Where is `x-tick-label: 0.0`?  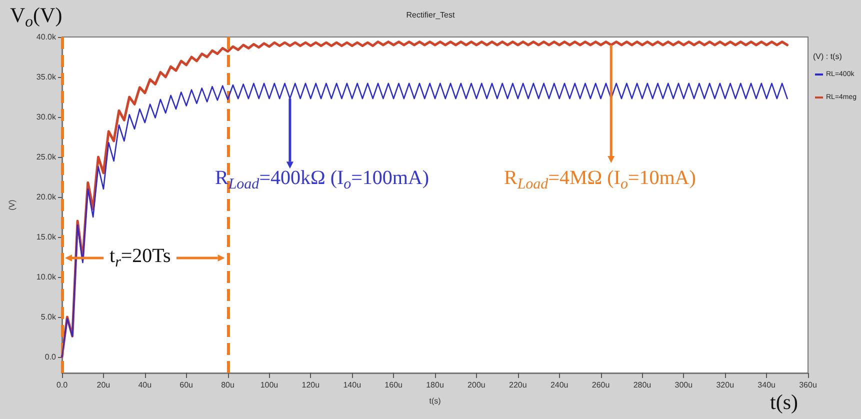 x-tick-label: 0.0 is located at coordinates (62, 385).